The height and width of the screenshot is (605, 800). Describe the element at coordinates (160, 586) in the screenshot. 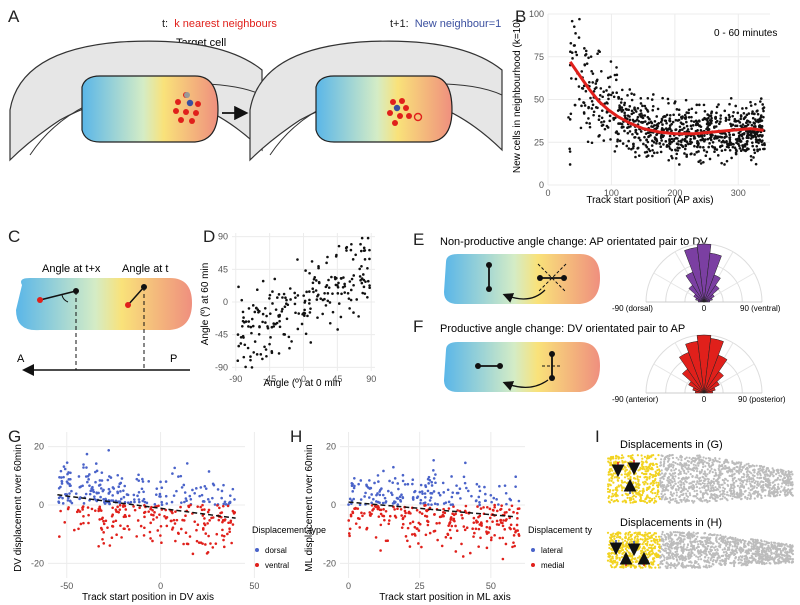

I see `chart-g-xtick: 0` at that location.